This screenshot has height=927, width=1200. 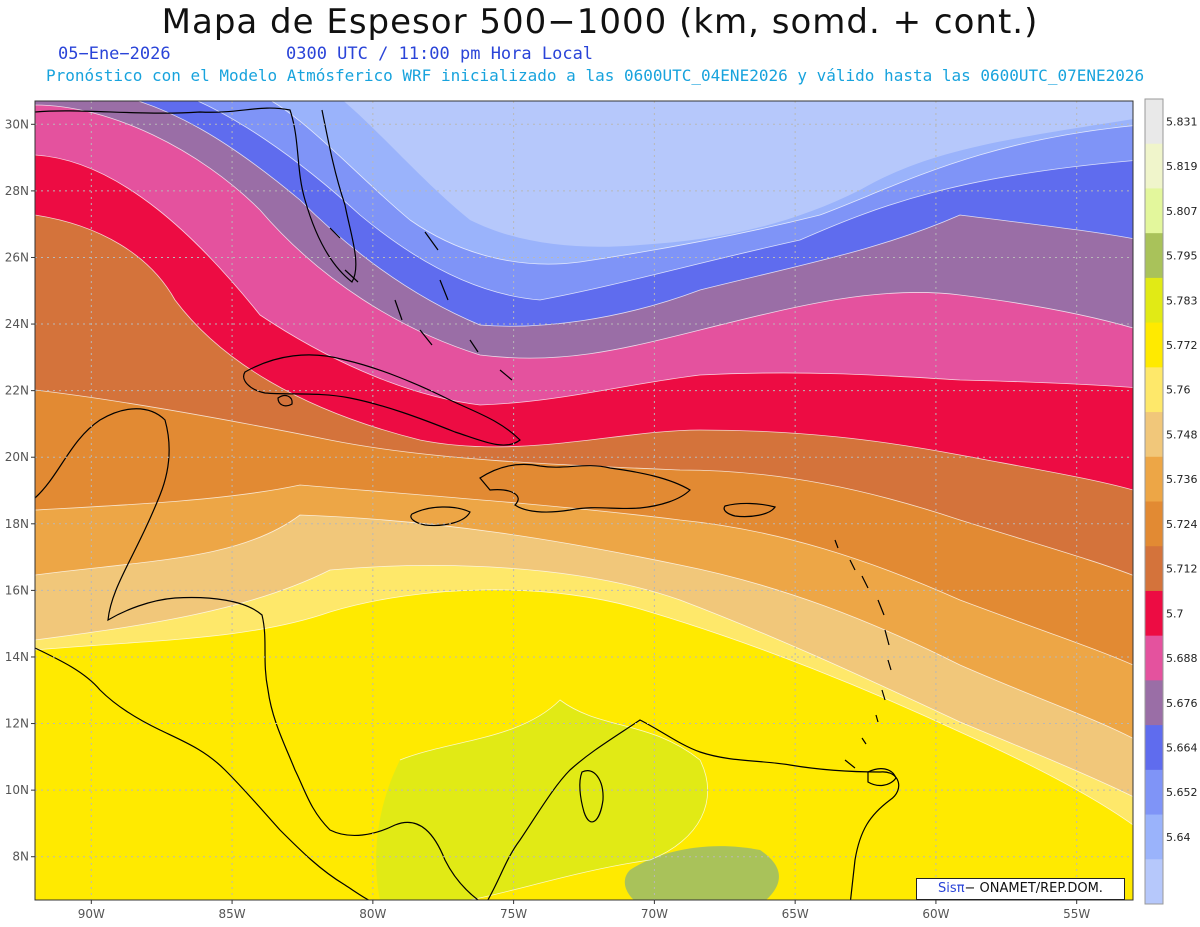 I want to click on lon-label: 55W, so click(x=1076, y=914).